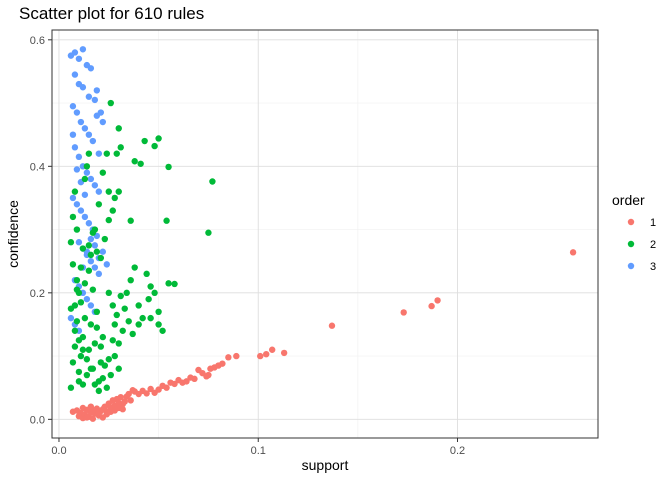 This screenshot has width=672, height=485. What do you see at coordinates (13, 234) in the screenshot?
I see `y-axis-label: confidence` at bounding box center [13, 234].